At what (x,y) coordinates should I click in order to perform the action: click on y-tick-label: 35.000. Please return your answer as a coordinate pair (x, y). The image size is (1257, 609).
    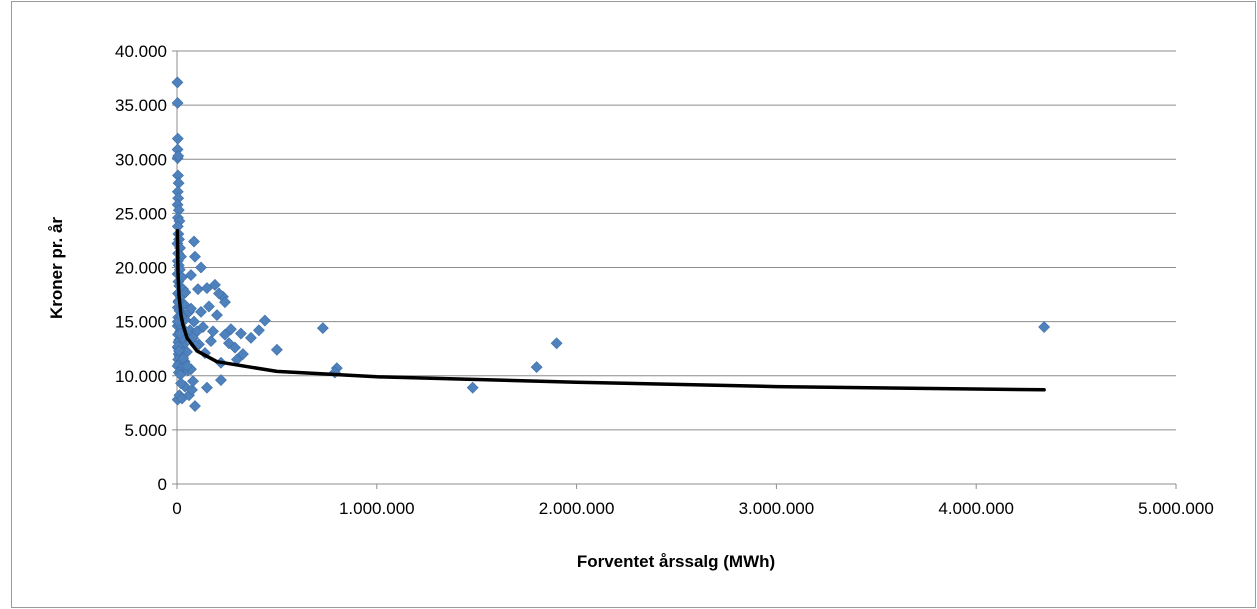
    Looking at the image, I should click on (141, 105).